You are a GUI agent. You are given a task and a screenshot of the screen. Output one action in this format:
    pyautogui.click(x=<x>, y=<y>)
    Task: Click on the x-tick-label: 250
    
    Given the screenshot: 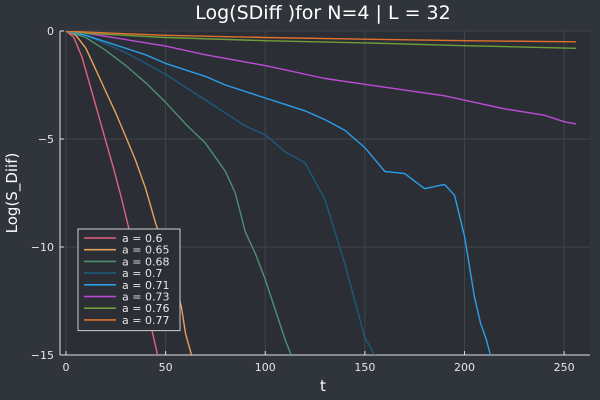 What is the action you would take?
    pyautogui.click(x=564, y=367)
    